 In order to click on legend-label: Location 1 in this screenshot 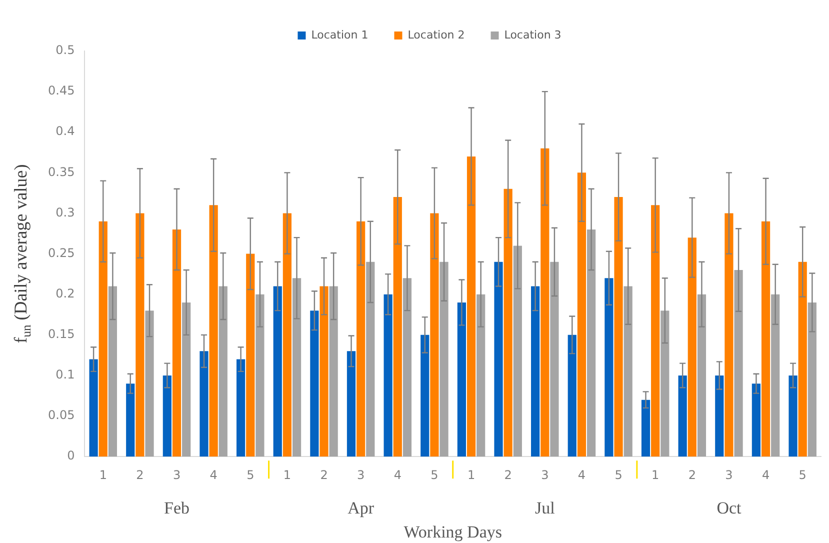, I will do `click(339, 35)`.